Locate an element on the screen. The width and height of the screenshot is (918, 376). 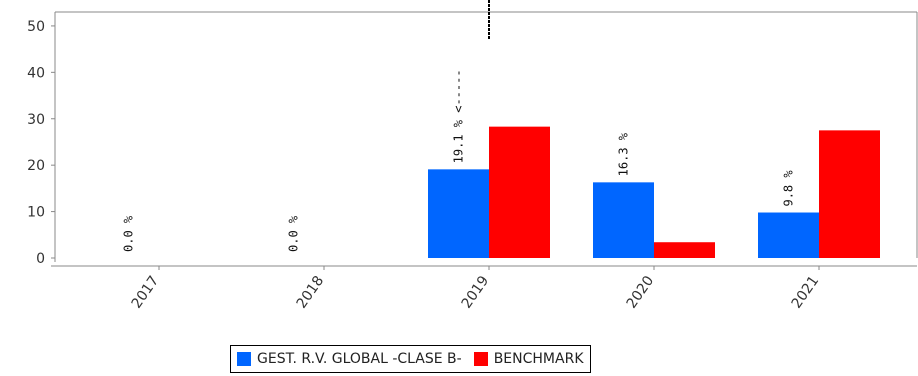
legend-label-series-1: GEST. R.V. GLOBAL -CLASE B- is located at coordinates (359, 359).